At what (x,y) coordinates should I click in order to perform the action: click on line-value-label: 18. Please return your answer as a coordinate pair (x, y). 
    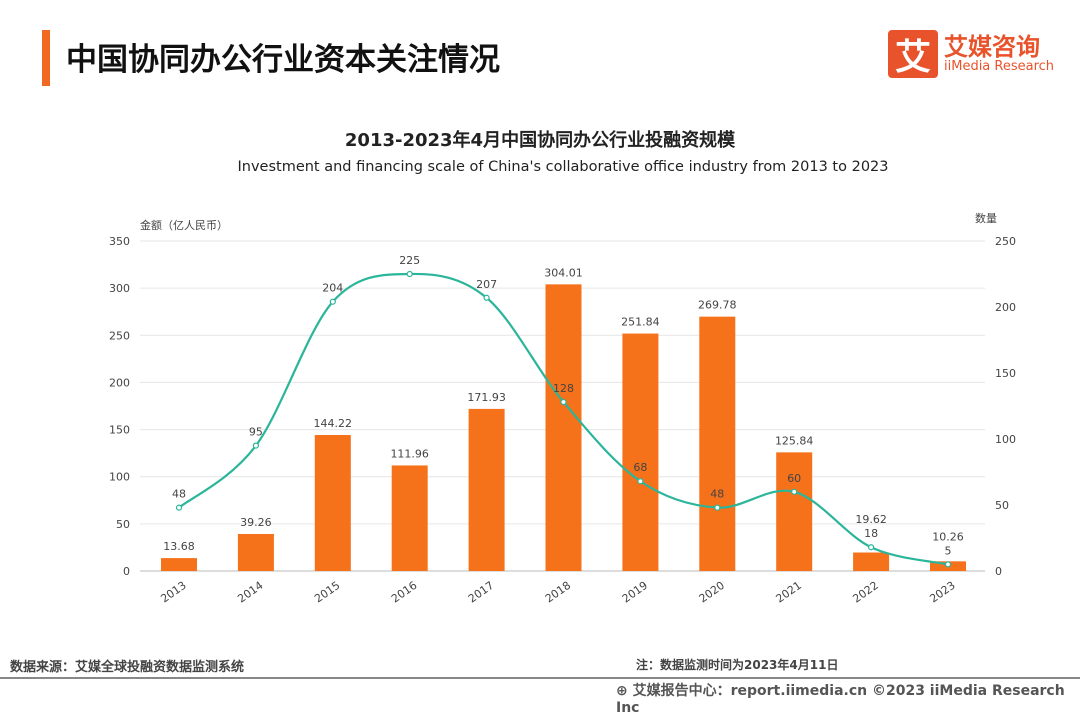
    Looking at the image, I should click on (871, 533).